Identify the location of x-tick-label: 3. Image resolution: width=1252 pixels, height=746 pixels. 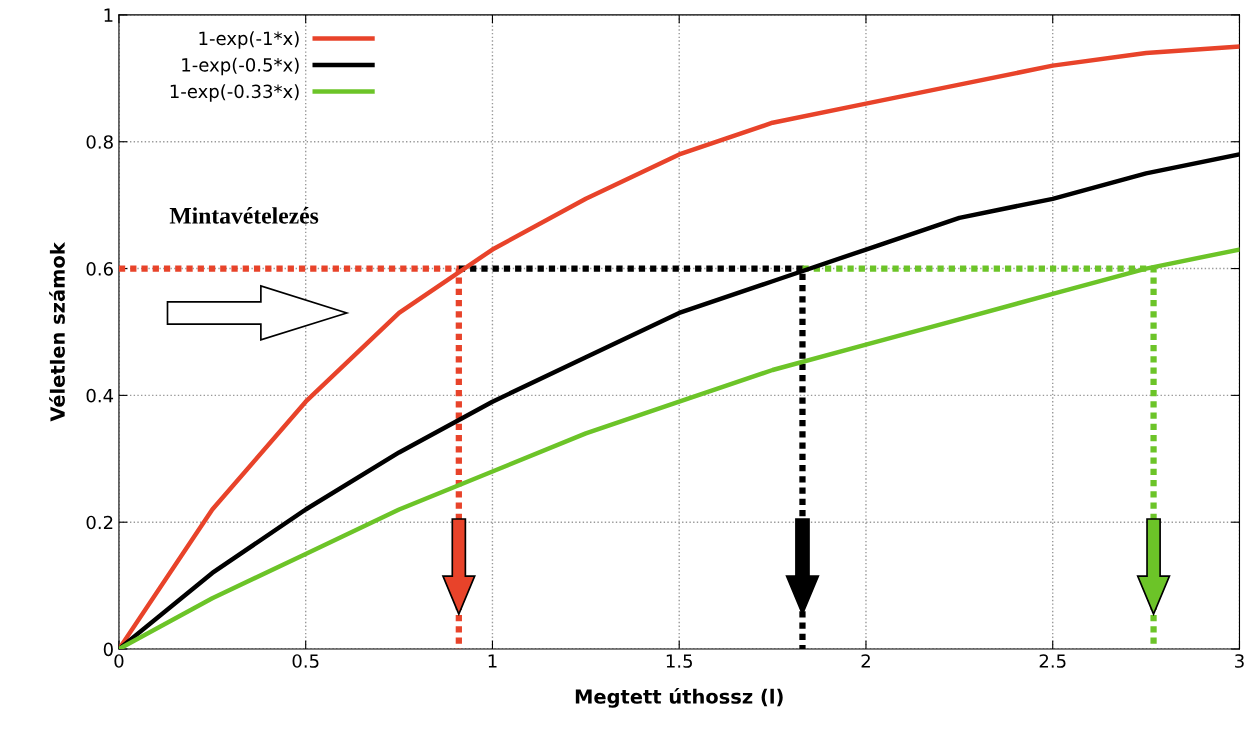
(1239, 661).